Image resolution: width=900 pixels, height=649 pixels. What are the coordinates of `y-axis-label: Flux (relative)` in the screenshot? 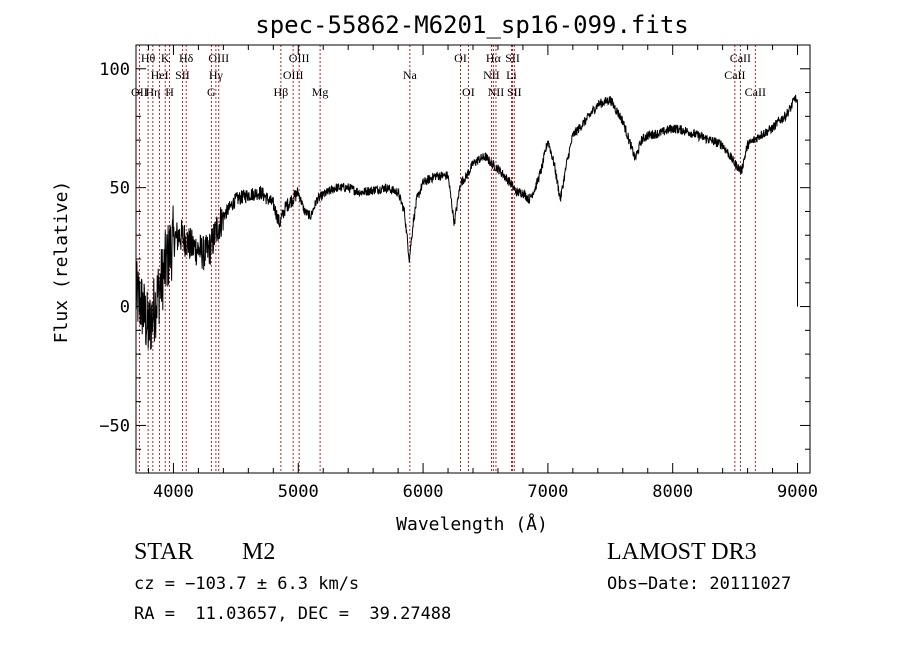 It's located at (61, 262).